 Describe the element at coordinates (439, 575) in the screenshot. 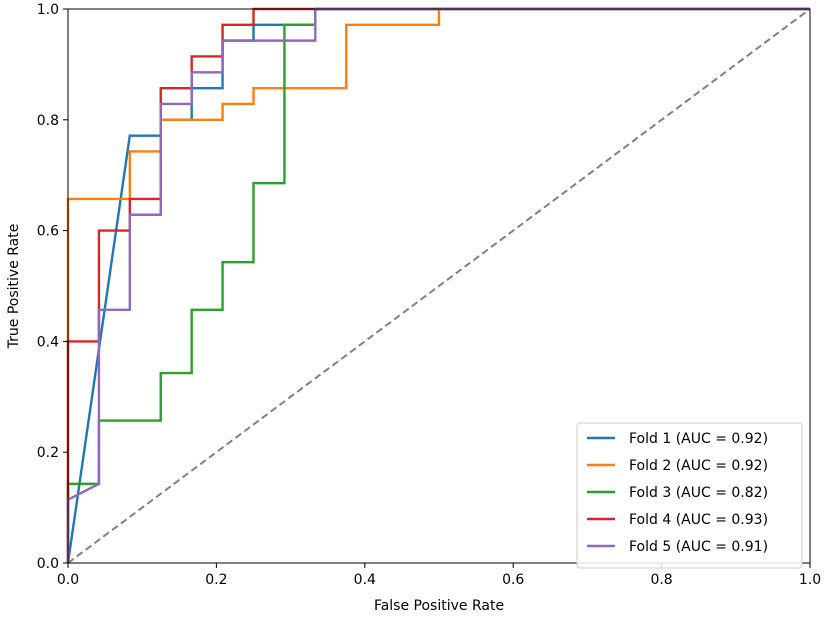

I see `x-axis: 0.0 0.2 0.4 0.6 0.8 1.0` at that location.